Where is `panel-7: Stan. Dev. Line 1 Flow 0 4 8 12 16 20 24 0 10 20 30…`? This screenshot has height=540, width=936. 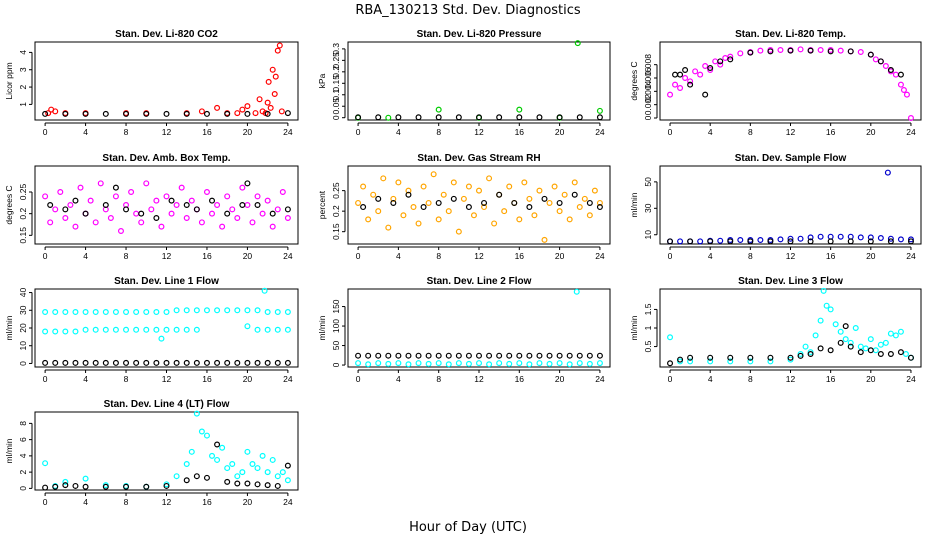 panel-7: Stan. Dev. Line 1 Flow 0 4 8 12 16 20 24 0 10 20 30… is located at coordinates (151, 330).